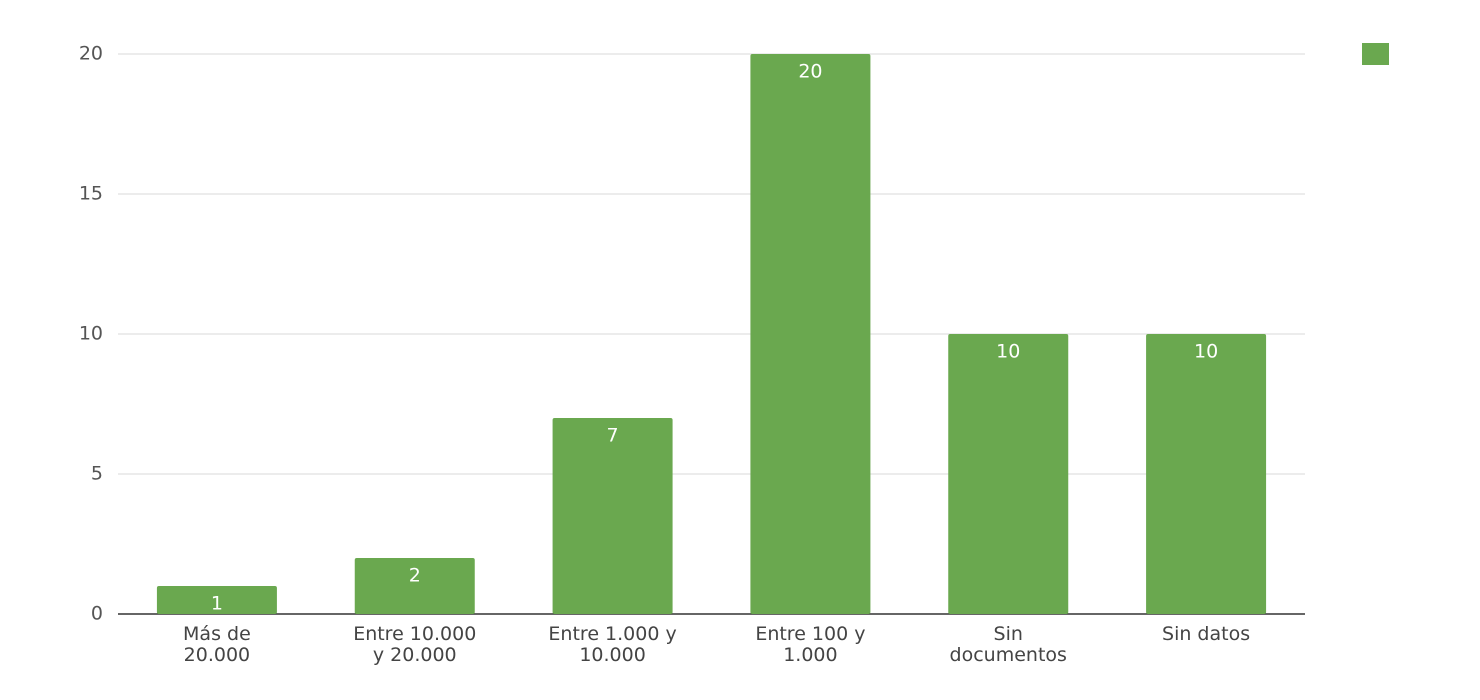 This screenshot has width=1480, height=700. I want to click on data-label: 2, so click(415, 576).